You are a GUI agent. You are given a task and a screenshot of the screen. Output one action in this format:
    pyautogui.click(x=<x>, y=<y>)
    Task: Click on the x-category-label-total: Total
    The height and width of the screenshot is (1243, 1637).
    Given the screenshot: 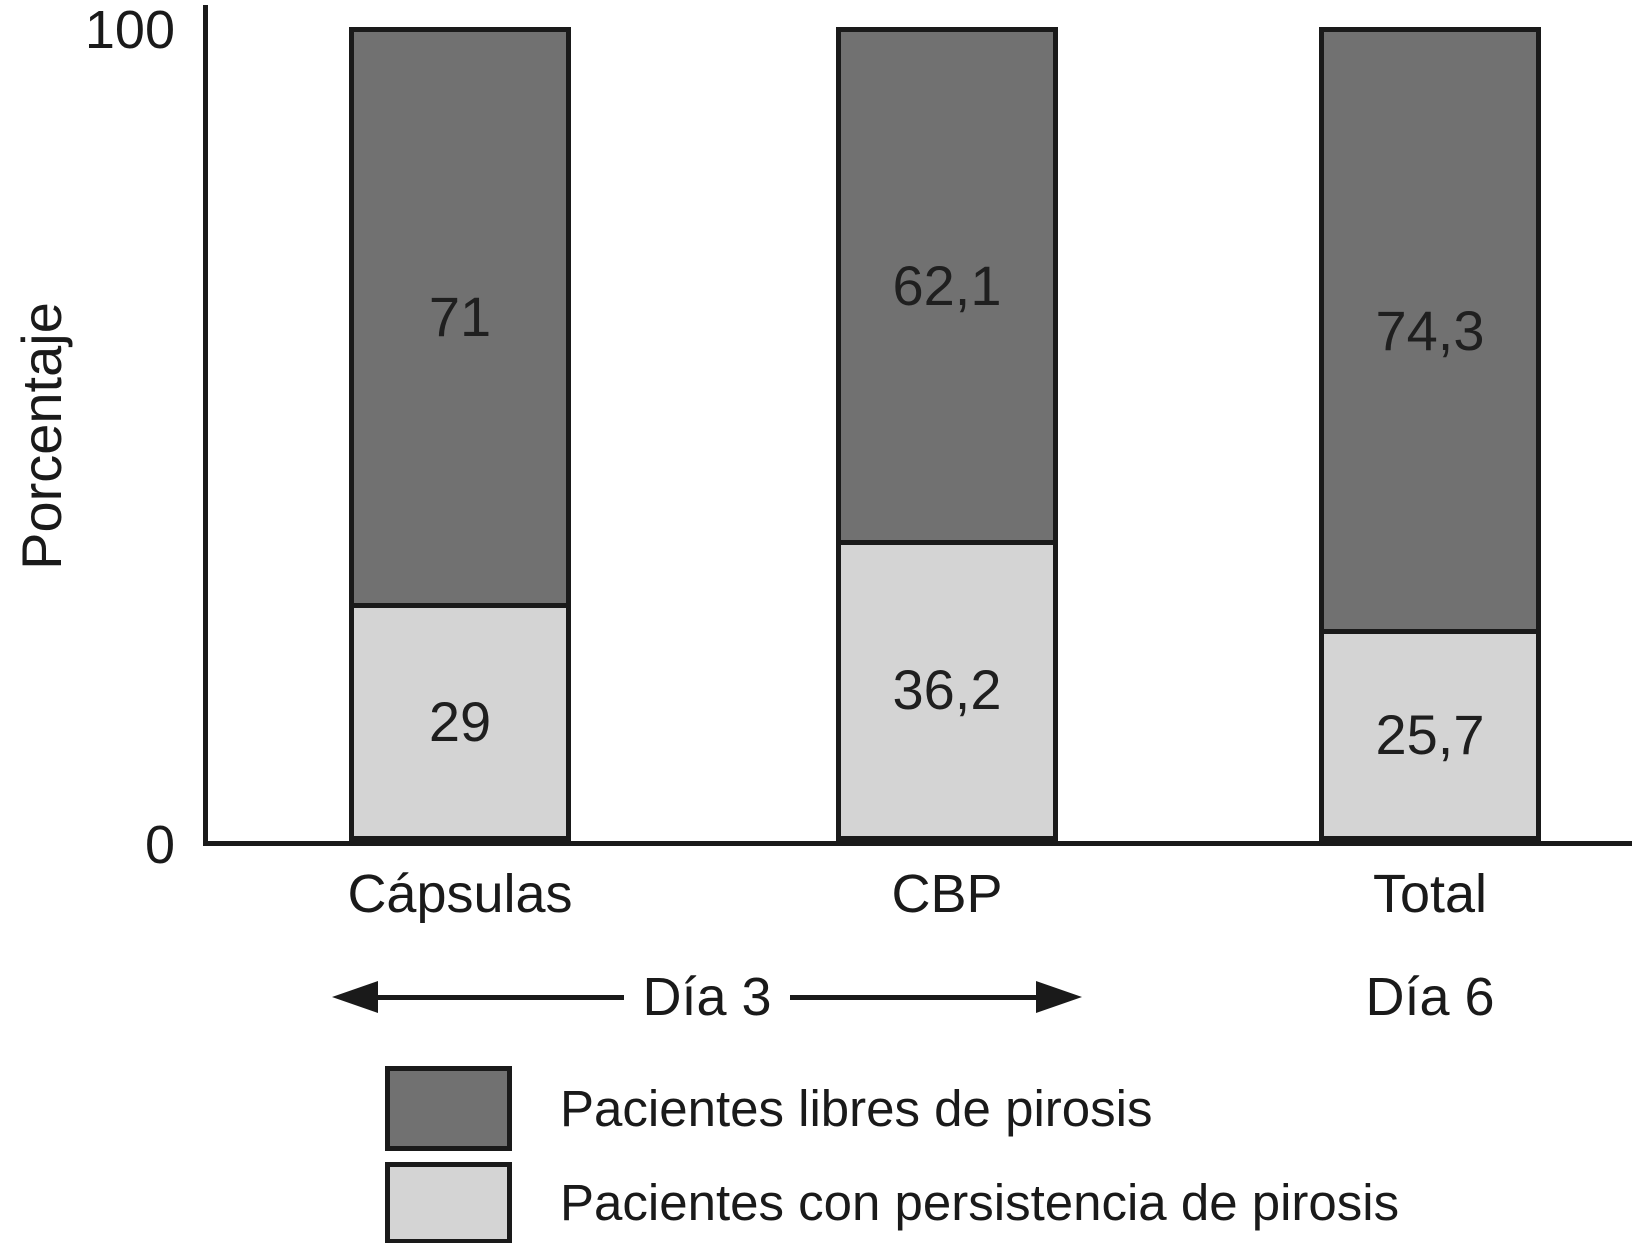 What is the action you would take?
    pyautogui.click(x=1430, y=894)
    